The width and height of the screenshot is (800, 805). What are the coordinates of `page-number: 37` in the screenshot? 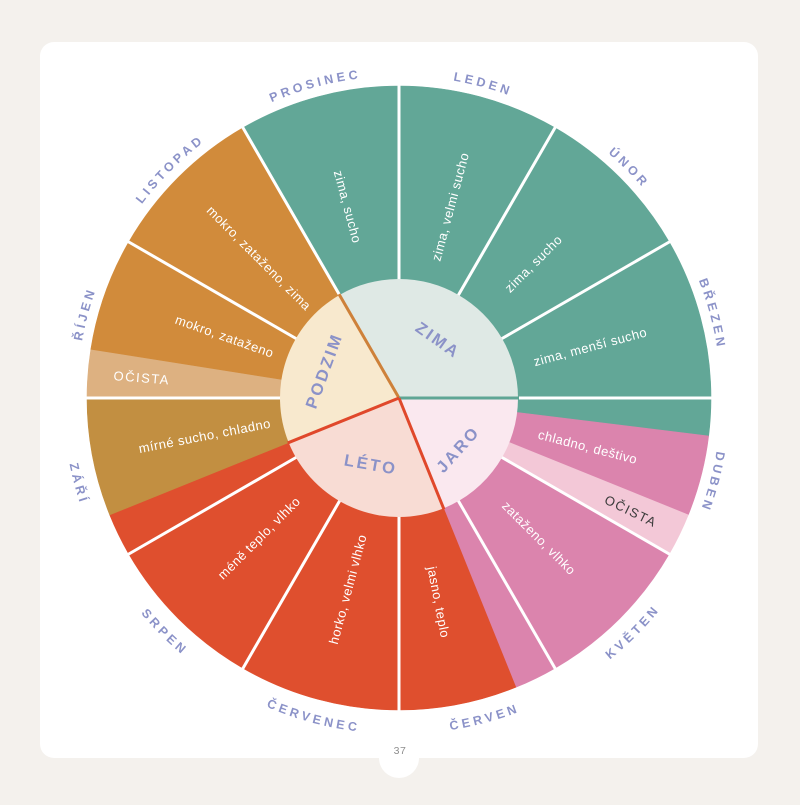 It's located at (400, 751).